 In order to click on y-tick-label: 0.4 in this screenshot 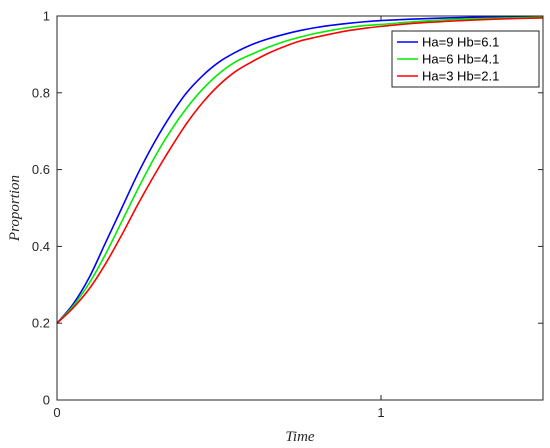, I will do `click(41, 246)`.